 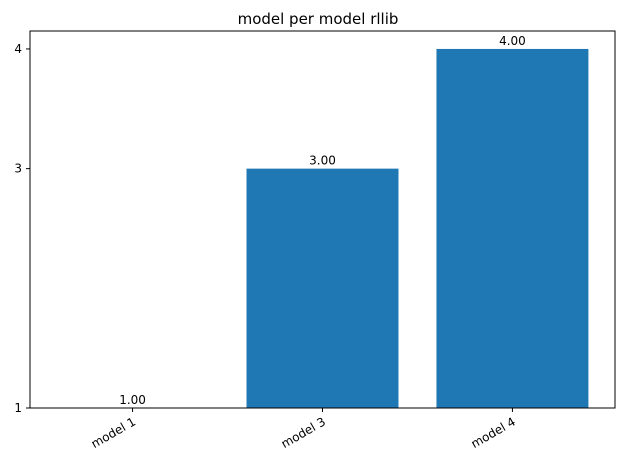 What do you see at coordinates (322, 288) in the screenshot?
I see `bar` at bounding box center [322, 288].